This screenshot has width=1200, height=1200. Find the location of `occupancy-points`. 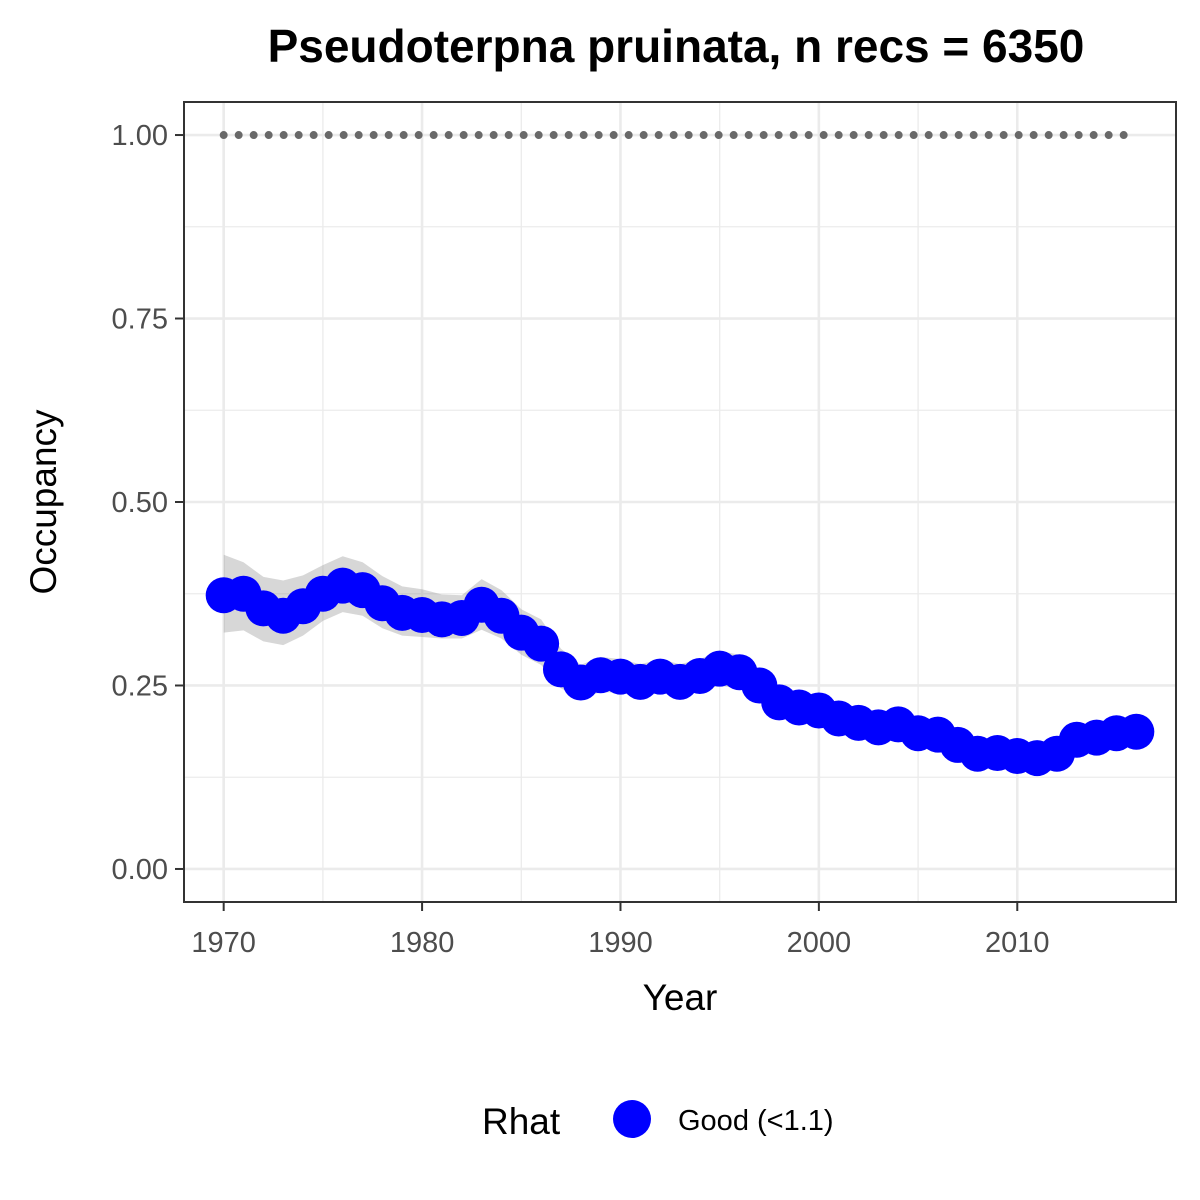

occupancy-points is located at coordinates (680, 672).